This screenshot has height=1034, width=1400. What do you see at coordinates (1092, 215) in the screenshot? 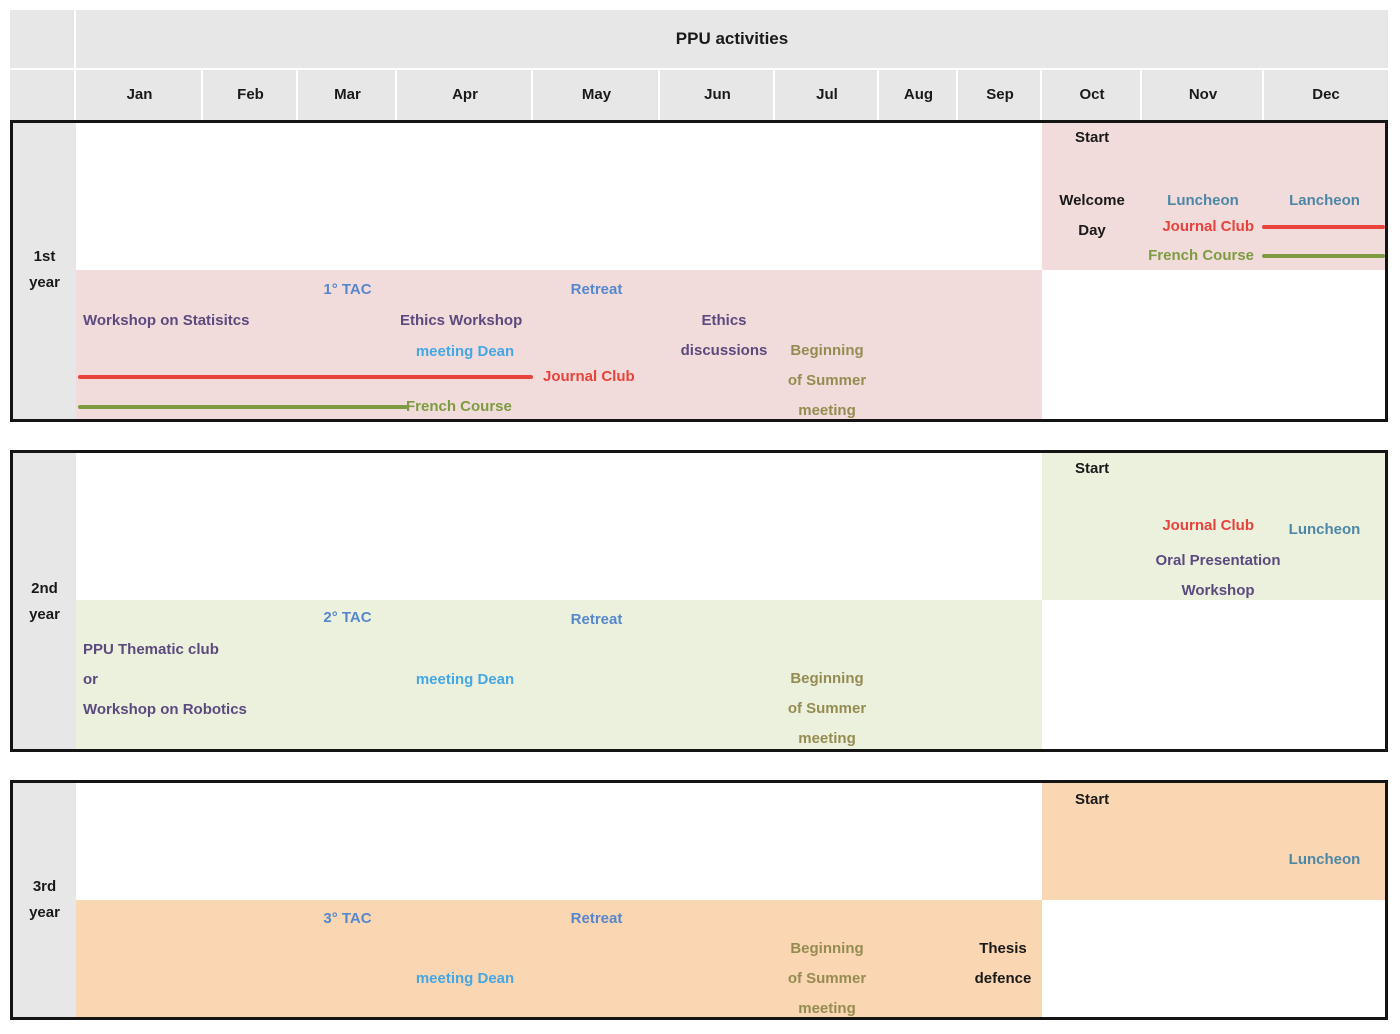
I see `year1-welcome-day-label: Welcome Day` at bounding box center [1092, 215].